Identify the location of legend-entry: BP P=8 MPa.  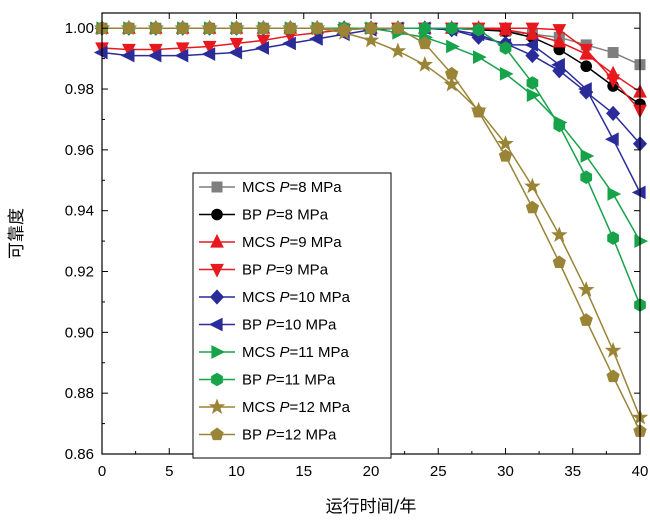
(264, 215).